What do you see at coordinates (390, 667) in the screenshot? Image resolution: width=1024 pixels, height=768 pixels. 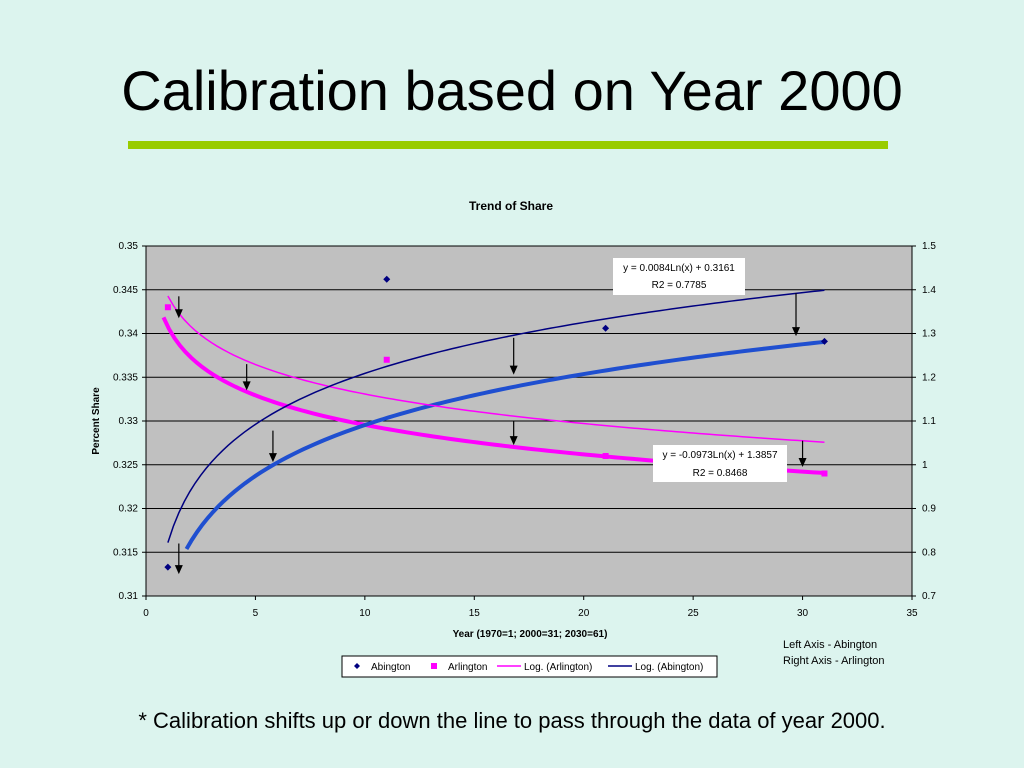 I see `legend-abington-label: Abington` at bounding box center [390, 667].